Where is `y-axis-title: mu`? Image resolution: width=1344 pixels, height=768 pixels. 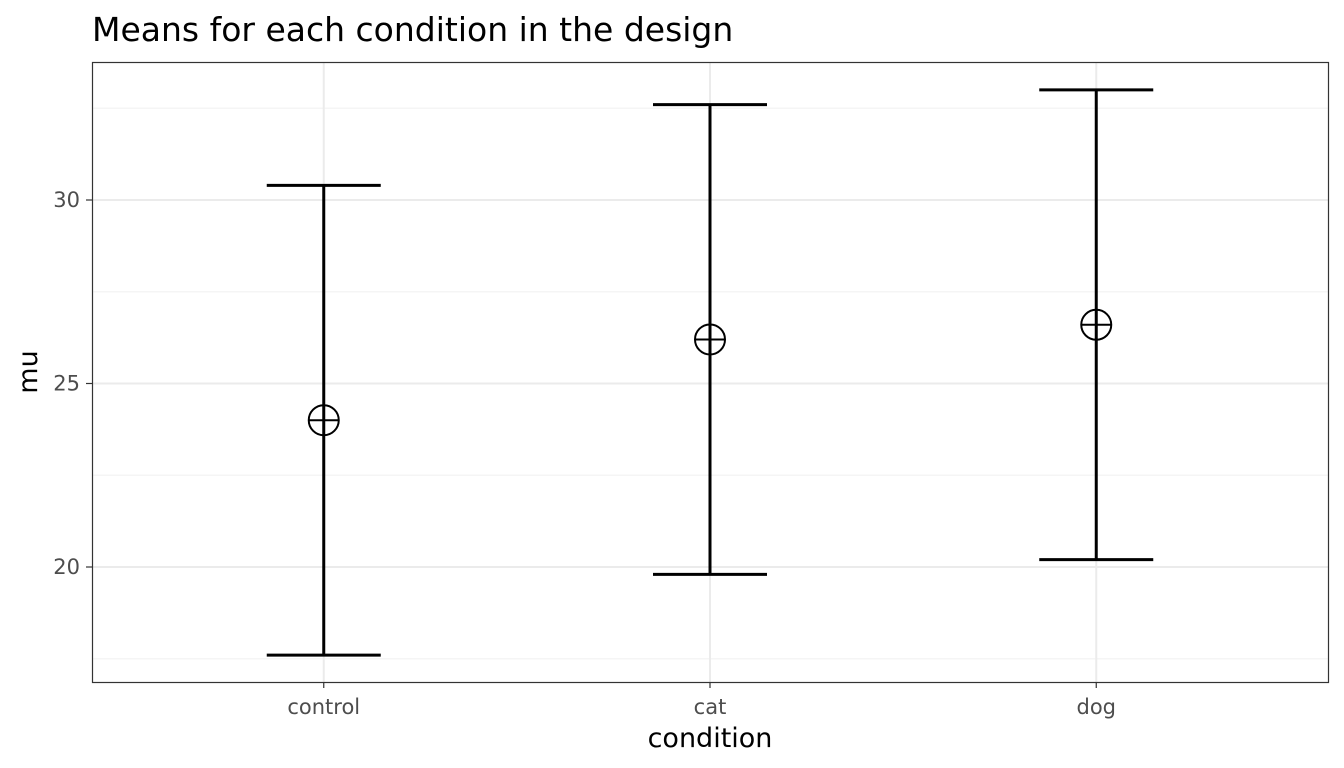 y-axis-title: mu is located at coordinates (28, 371).